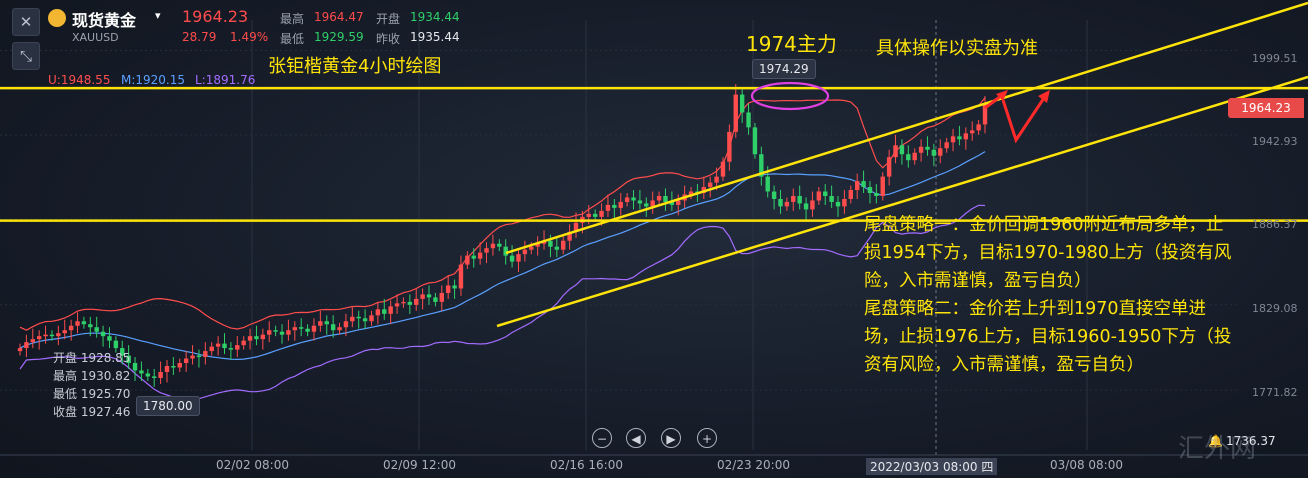 This screenshot has width=1308, height=478. What do you see at coordinates (1251, 441) in the screenshot?
I see `crosshair-value: 1736.37` at bounding box center [1251, 441].